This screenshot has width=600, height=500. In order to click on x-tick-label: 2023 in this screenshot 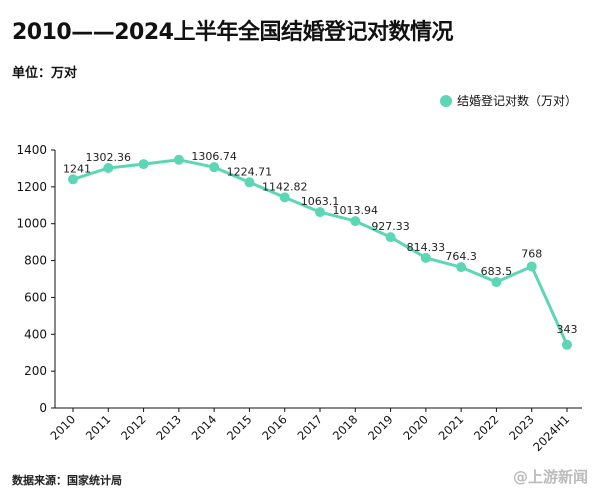, I will do `click(521, 427)`.